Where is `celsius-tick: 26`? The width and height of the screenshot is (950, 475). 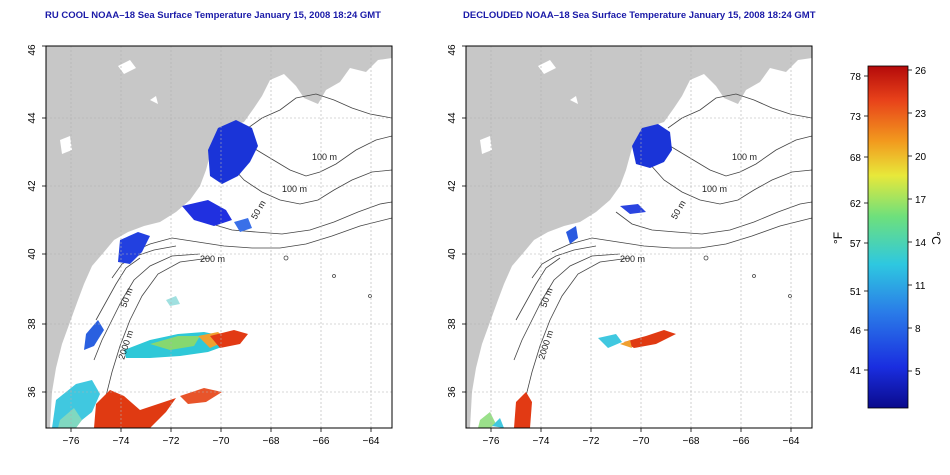
celsius-tick: 26 is located at coordinates (921, 71).